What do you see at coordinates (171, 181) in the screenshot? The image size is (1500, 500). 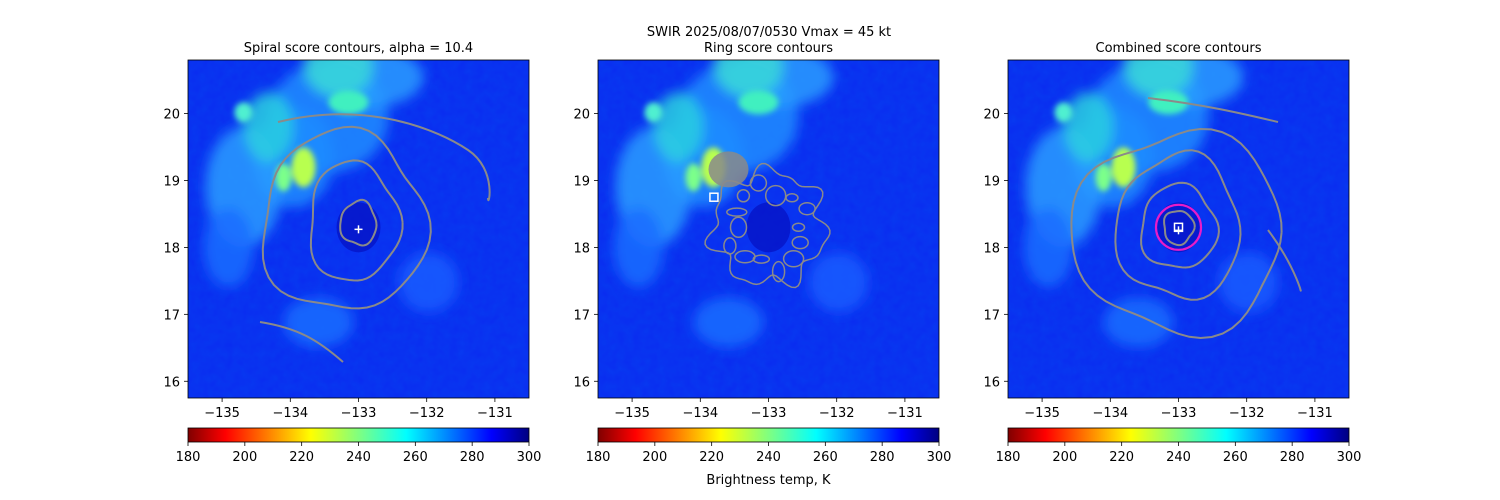 I see `y-tick-label: 19` at bounding box center [171, 181].